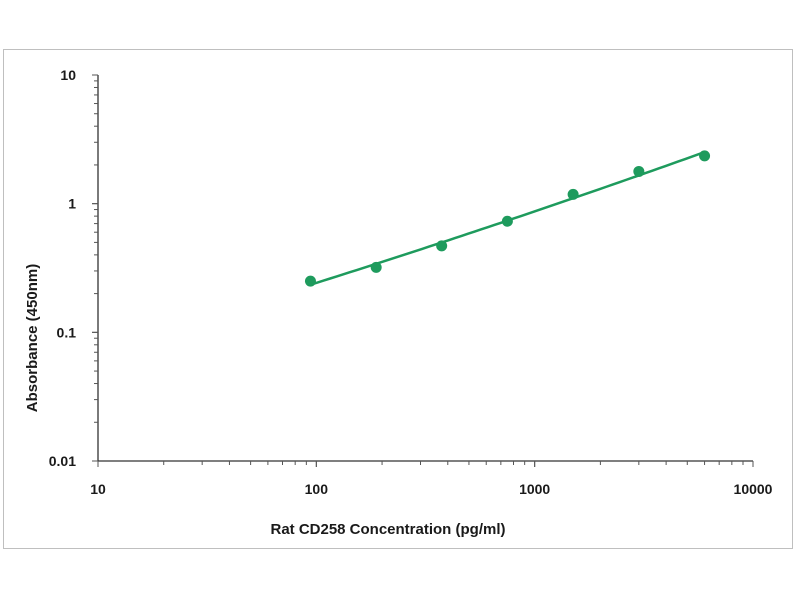 The width and height of the screenshot is (800, 600). Describe the element at coordinates (387, 529) in the screenshot. I see `x-axis-title: Rat CD258 Concentration (pg/ml)` at that location.